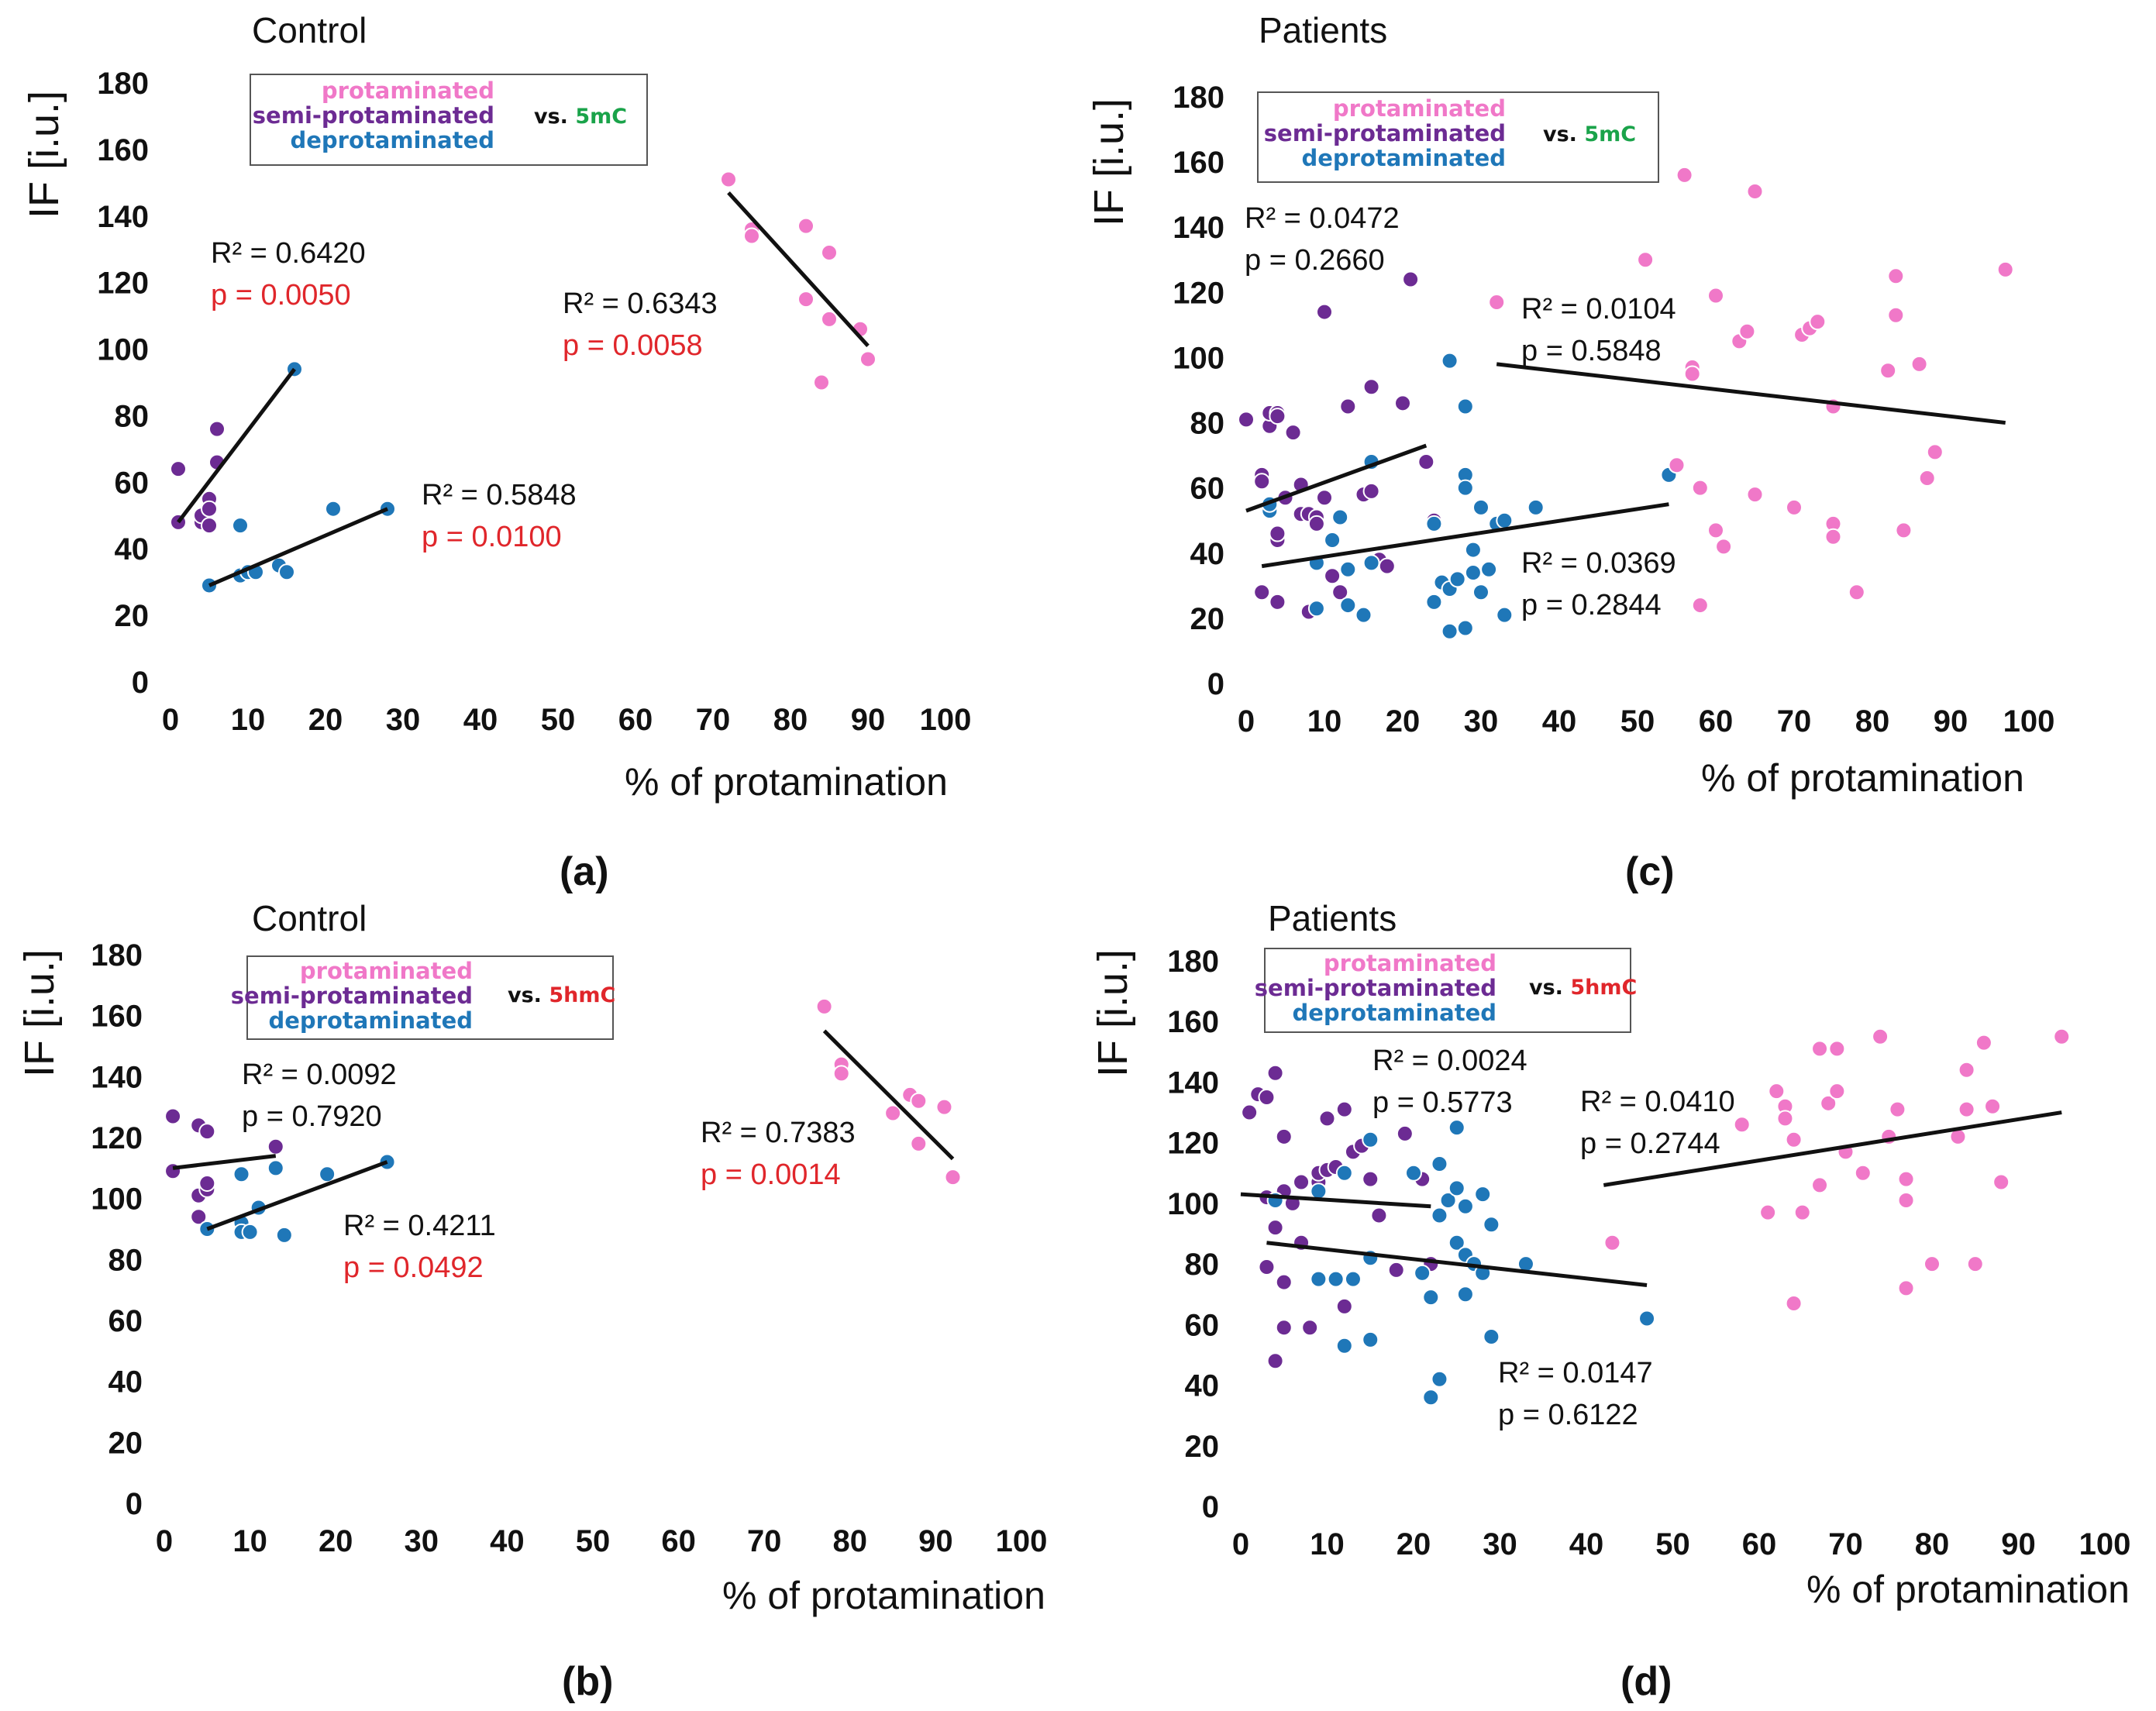  I want to click on r2-value: R² = 0.0472, so click(1322, 219).